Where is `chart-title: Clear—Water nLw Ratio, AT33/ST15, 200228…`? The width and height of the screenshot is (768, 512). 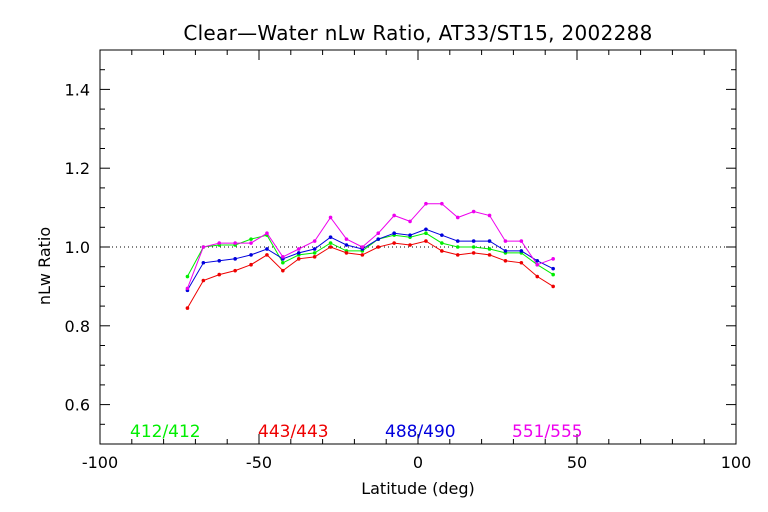 chart-title: Clear—Water nLw Ratio, AT33/ST15, 200228… is located at coordinates (417, 33).